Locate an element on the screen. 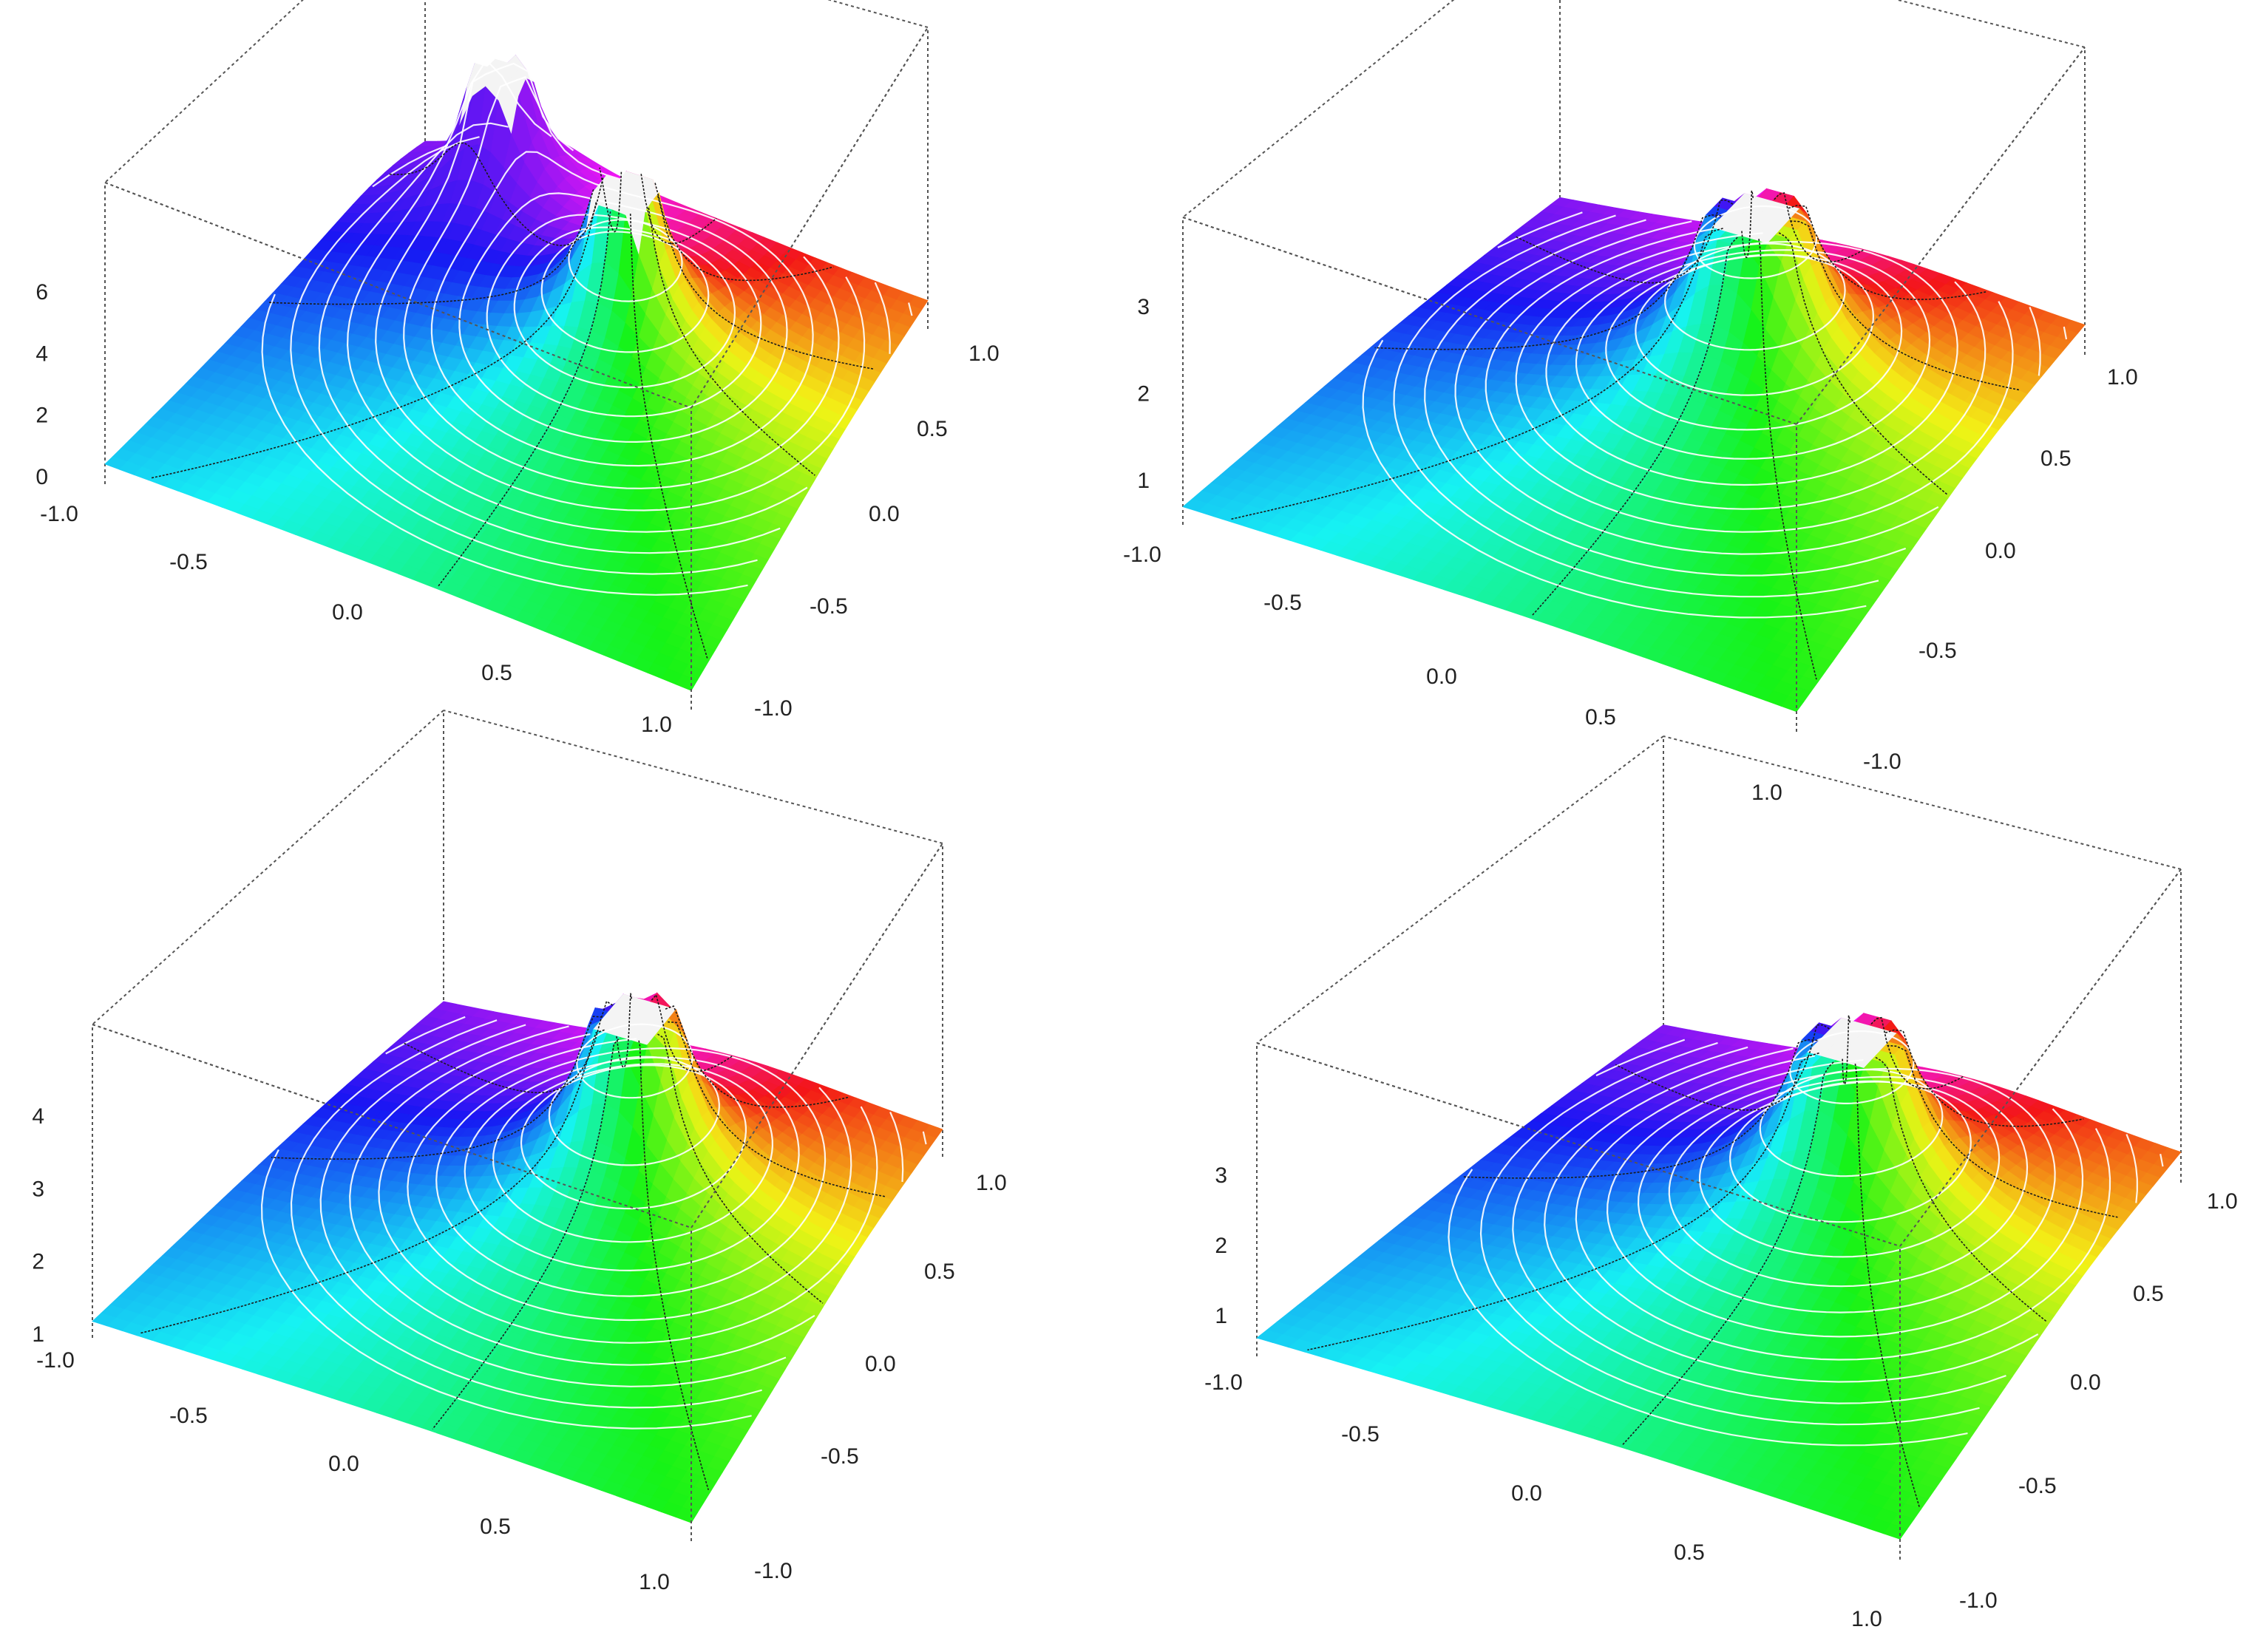 This screenshot has height=1652, width=2246. tick-labels: -1.0 -0.5 0.0 0.5 1.0 -1.0 -0.5 0.0 0.5 1.0 0 2 4 6 is located at coordinates (517, 508).